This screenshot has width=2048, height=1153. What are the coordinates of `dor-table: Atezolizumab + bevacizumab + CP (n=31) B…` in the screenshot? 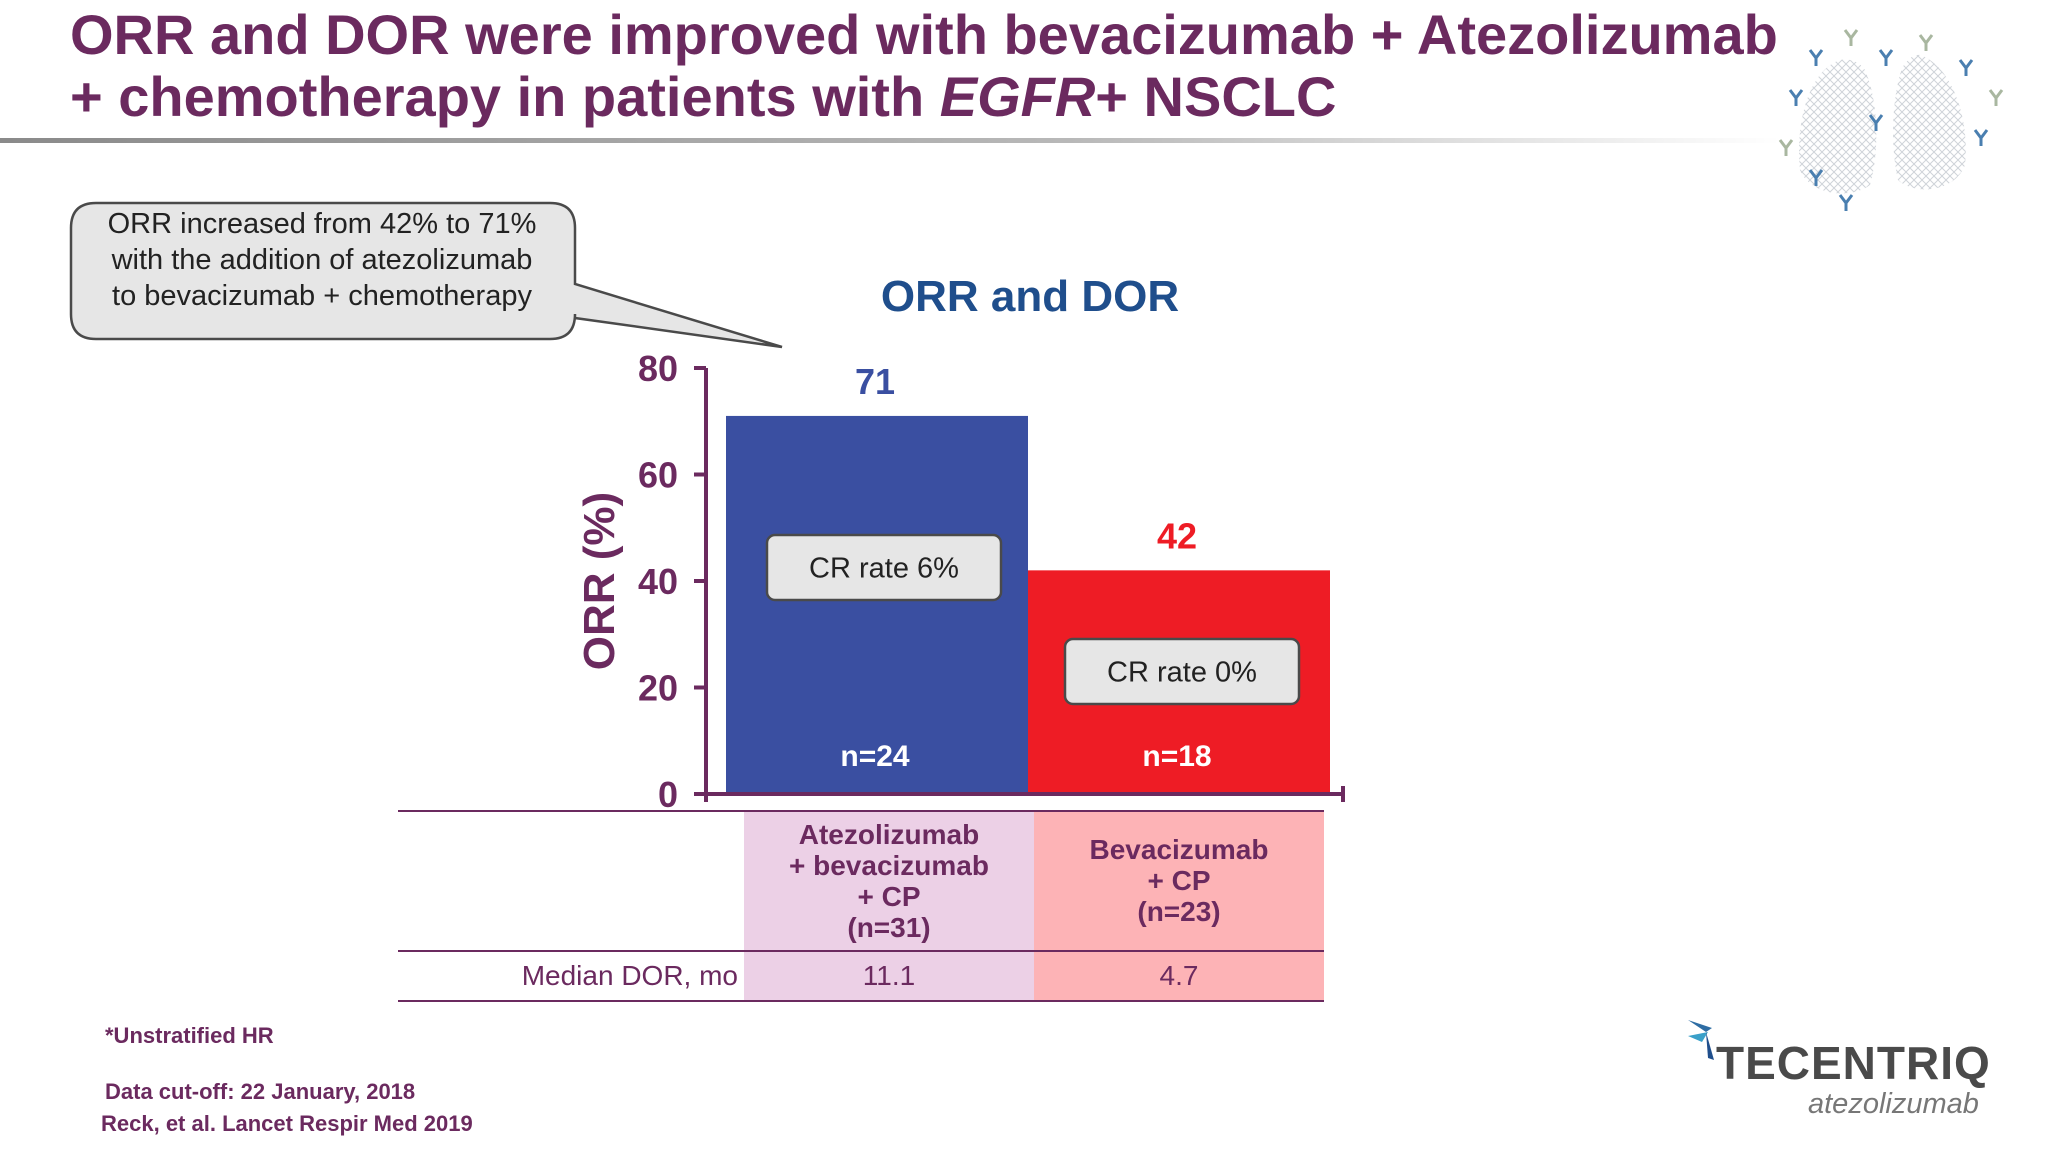 It's located at (863, 906).